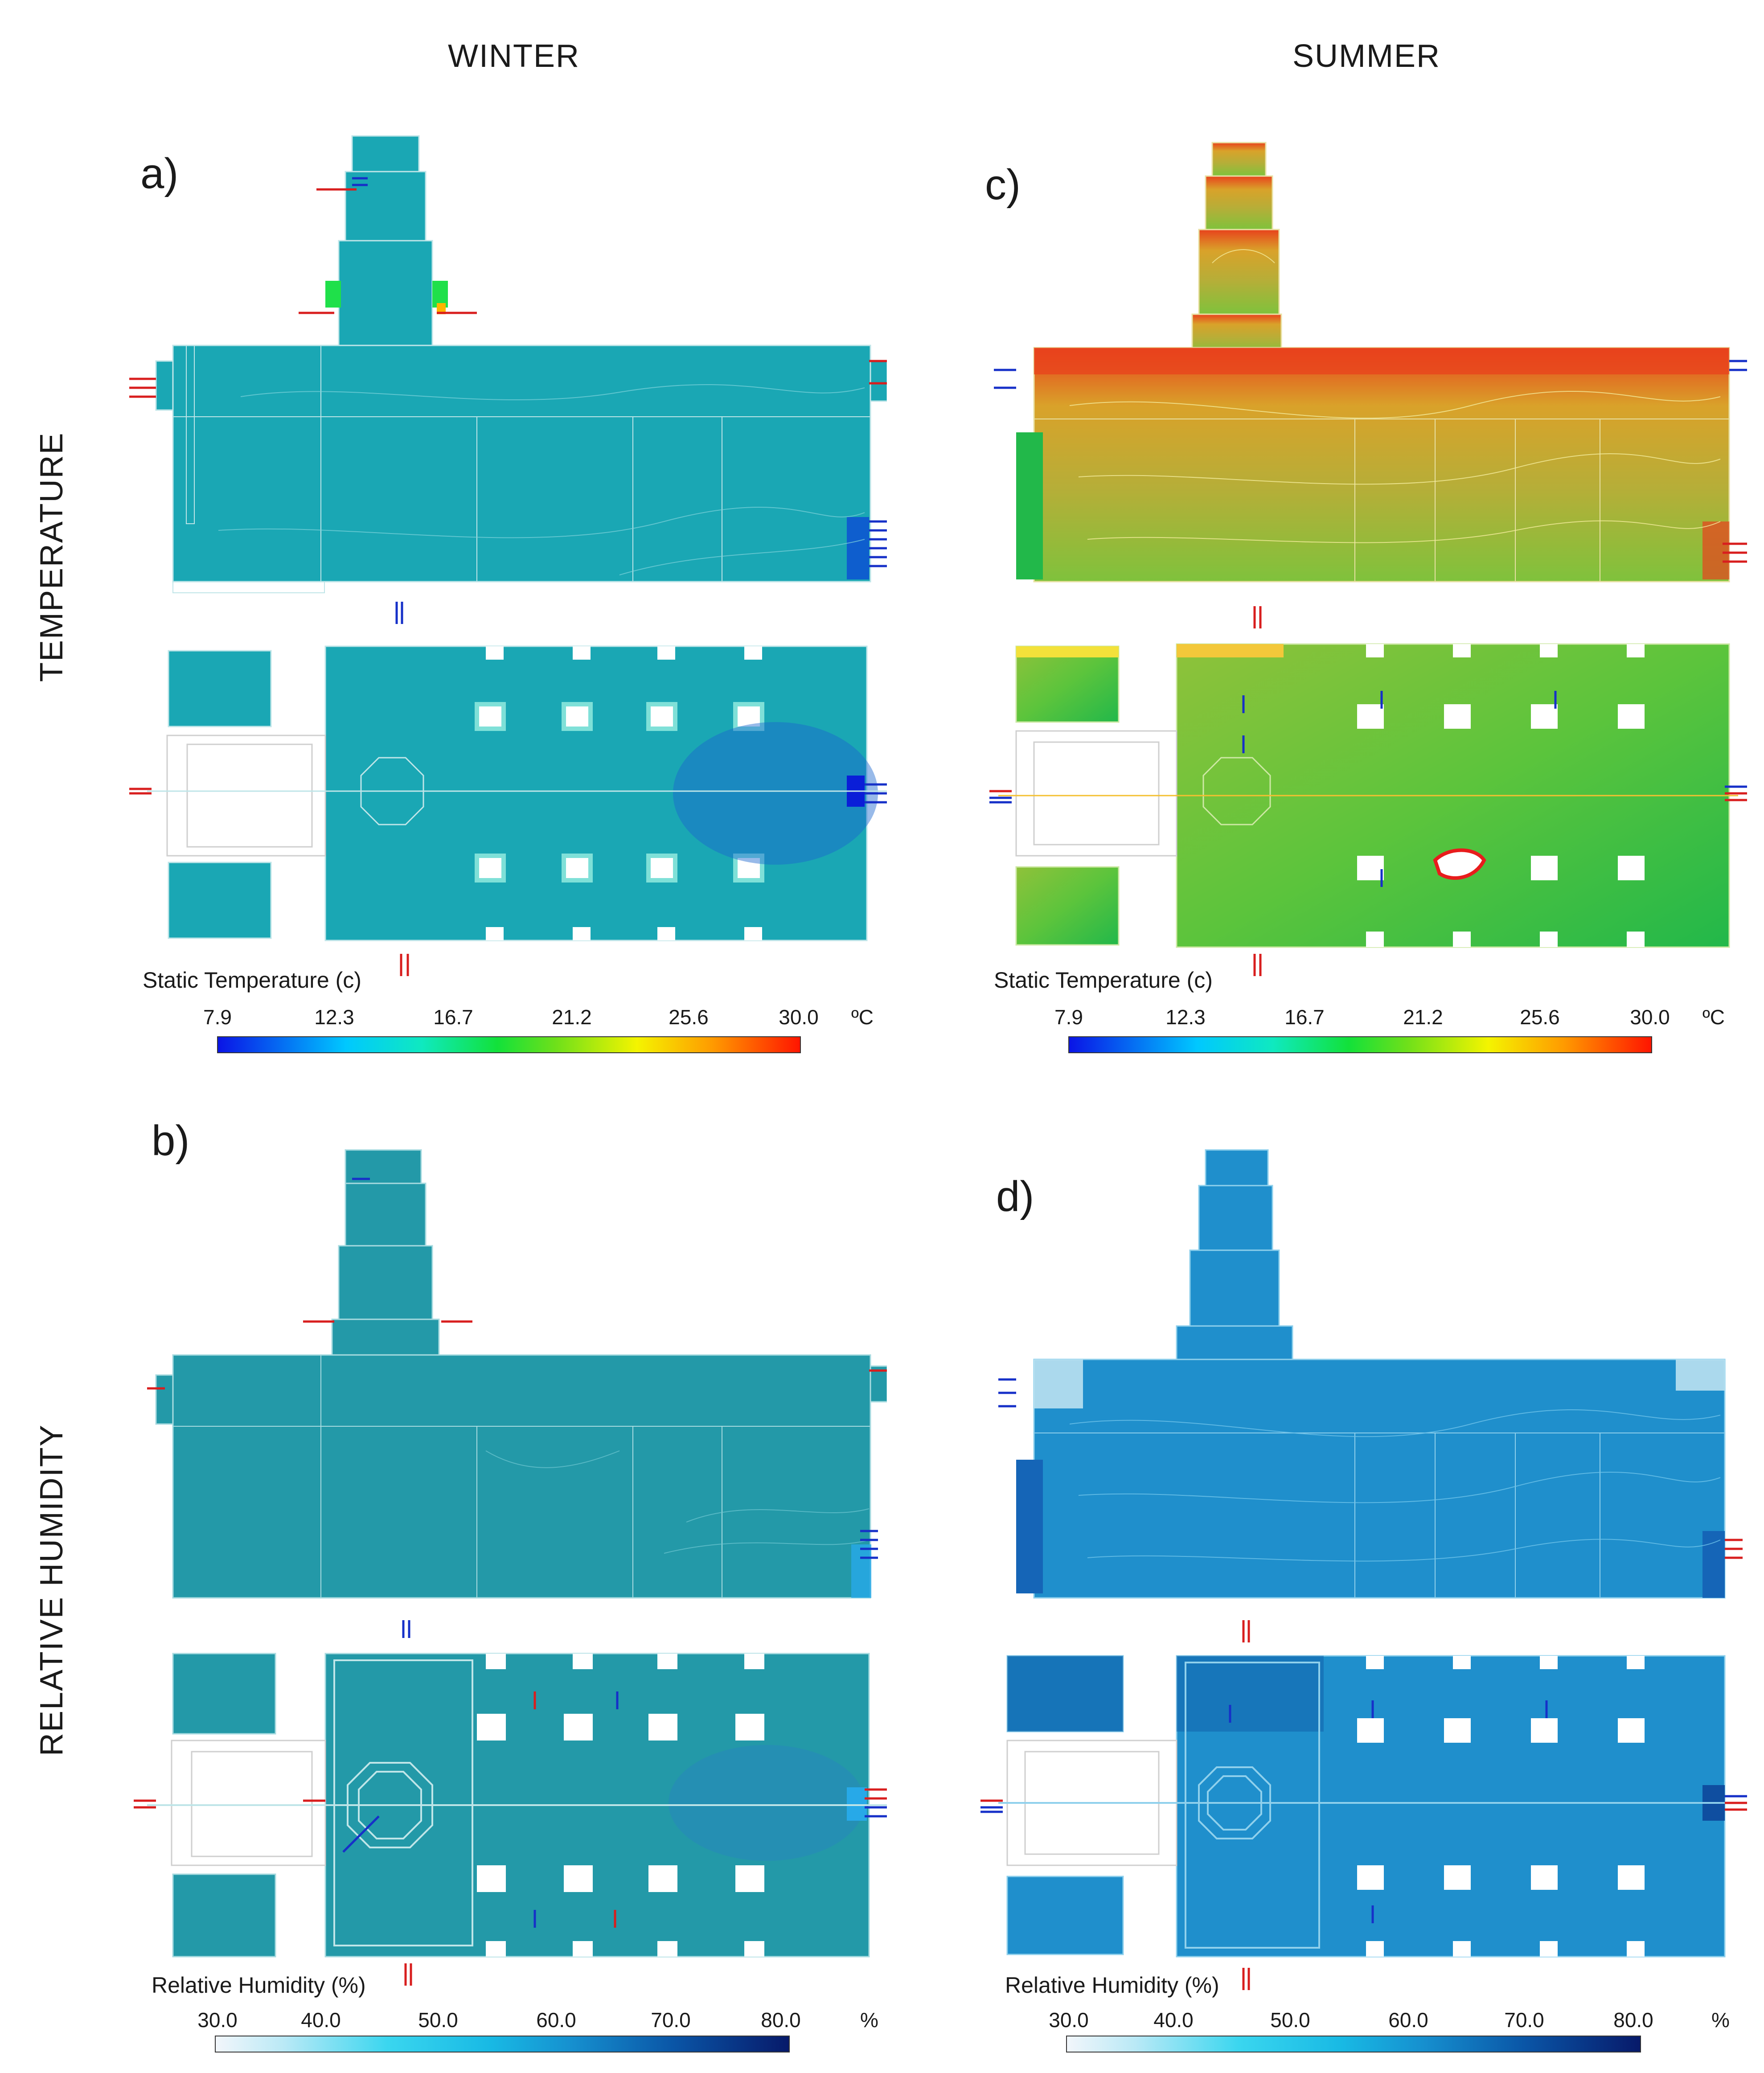 This screenshot has width=1764, height=2073. What do you see at coordinates (1065, 1694) in the screenshot?
I see `lower-humid-left` at bounding box center [1065, 1694].